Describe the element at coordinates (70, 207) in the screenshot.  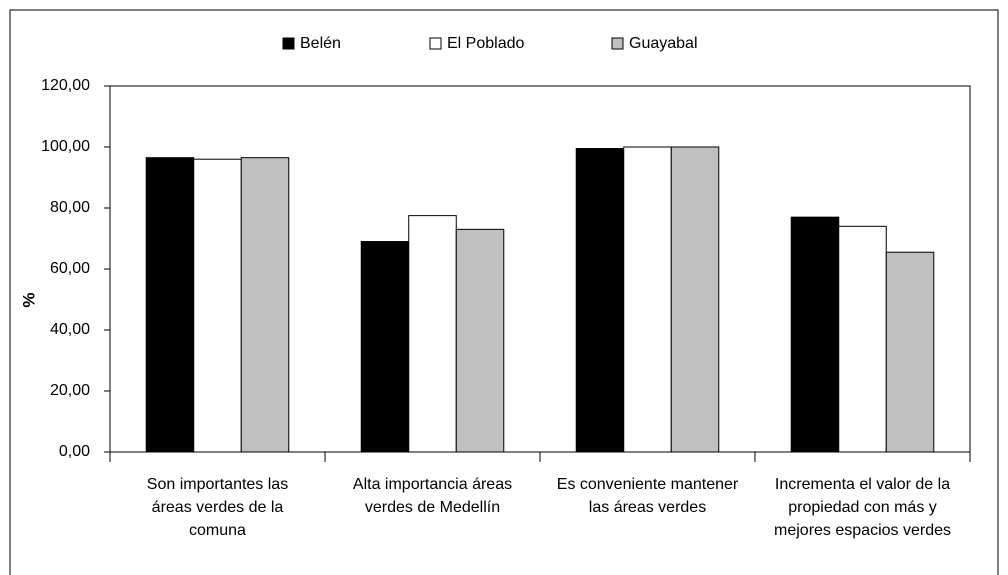
I see `y-tick-label: 80,00` at that location.